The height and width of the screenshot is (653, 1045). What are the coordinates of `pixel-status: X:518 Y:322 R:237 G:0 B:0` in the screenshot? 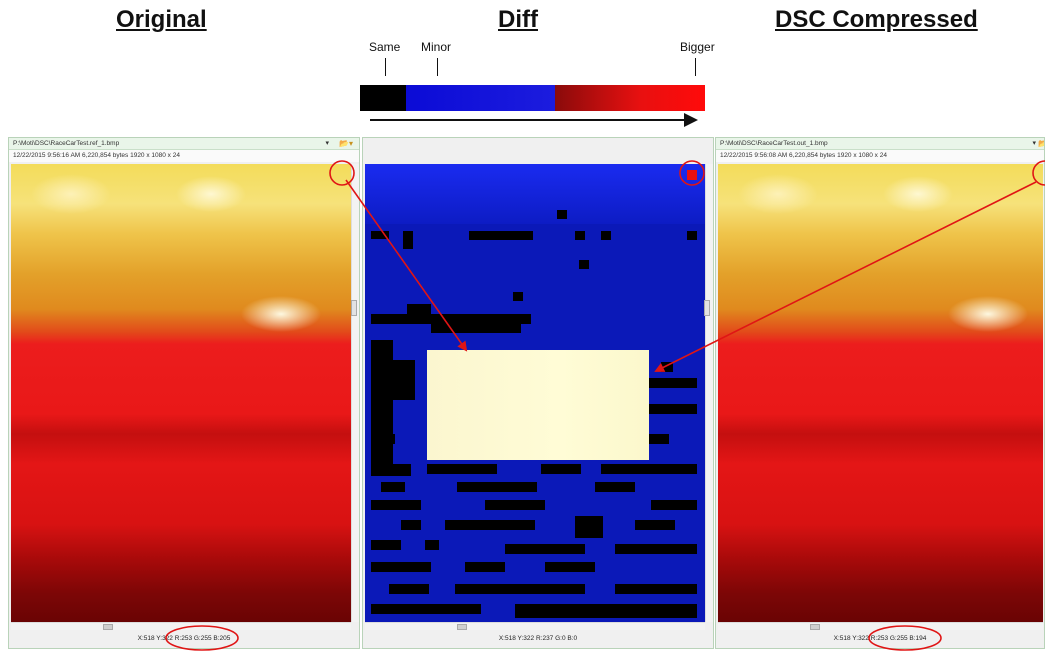 It's located at (538, 638).